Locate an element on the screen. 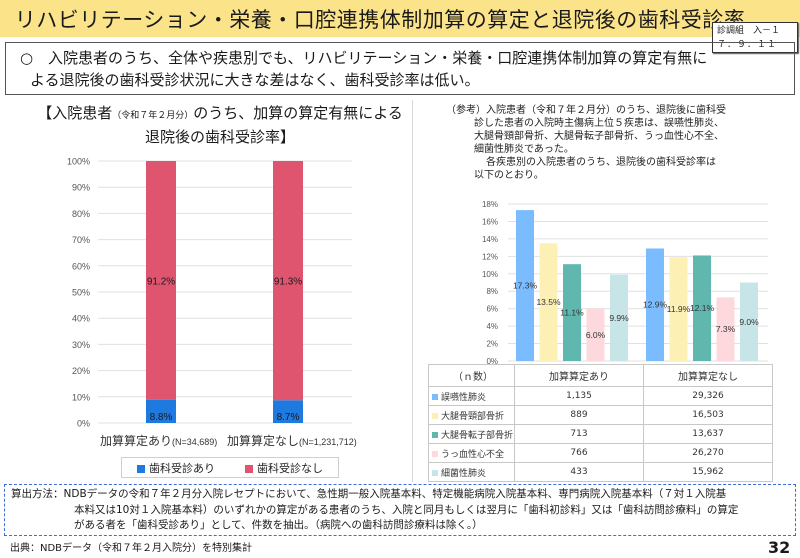 The width and height of the screenshot is (800, 558). table-row: うっ血性心不全 766 26,270 is located at coordinates (600, 453).